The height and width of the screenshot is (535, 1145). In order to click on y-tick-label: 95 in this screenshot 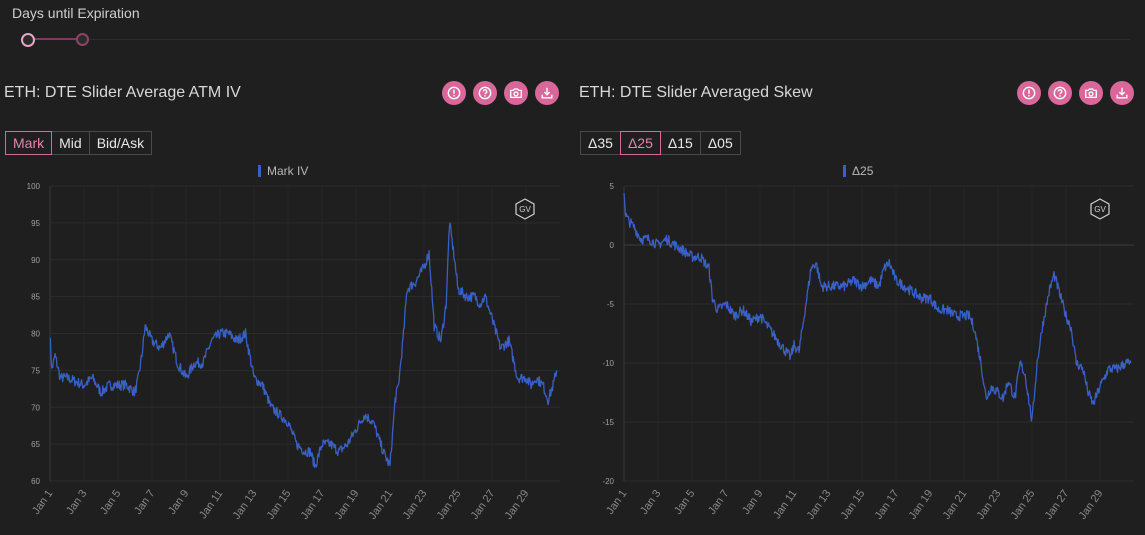, I will do `click(35, 223)`.